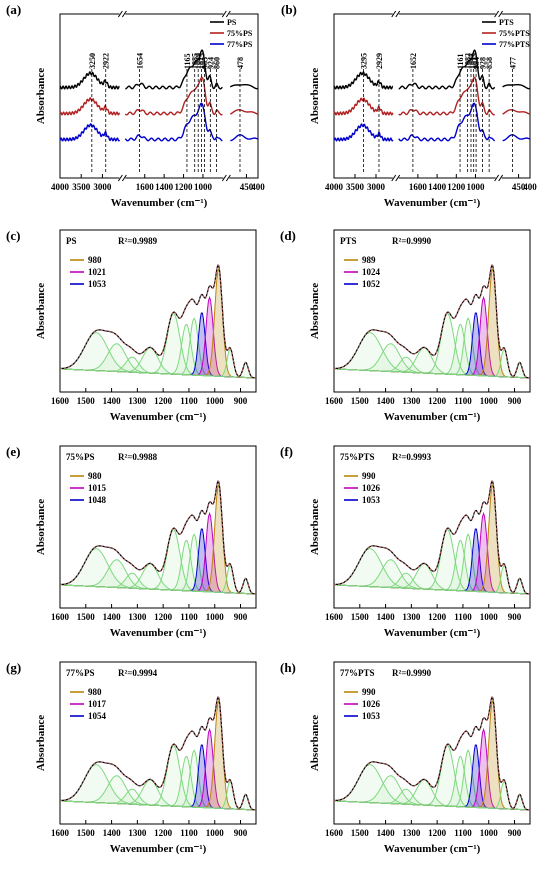 The image size is (550, 875). I want to click on r-squared: R²=0.9994, so click(138, 673).